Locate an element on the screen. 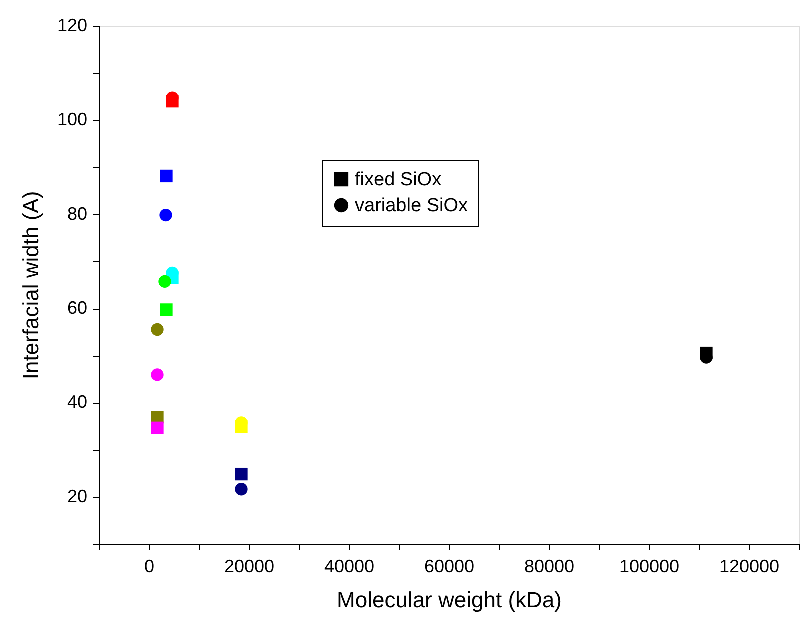 The image size is (802, 628). y-tick-label: 40 is located at coordinates (77, 402).